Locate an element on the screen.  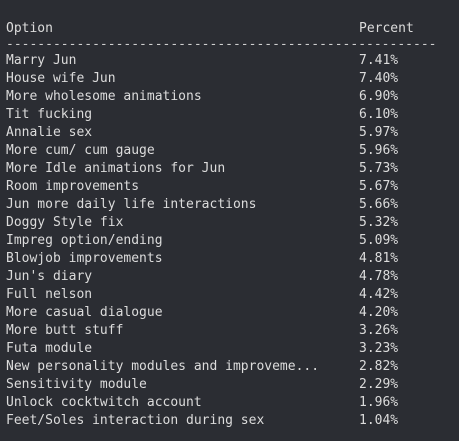
table-row: More cum/ cum gauge 5.96% is located at coordinates (232, 151).